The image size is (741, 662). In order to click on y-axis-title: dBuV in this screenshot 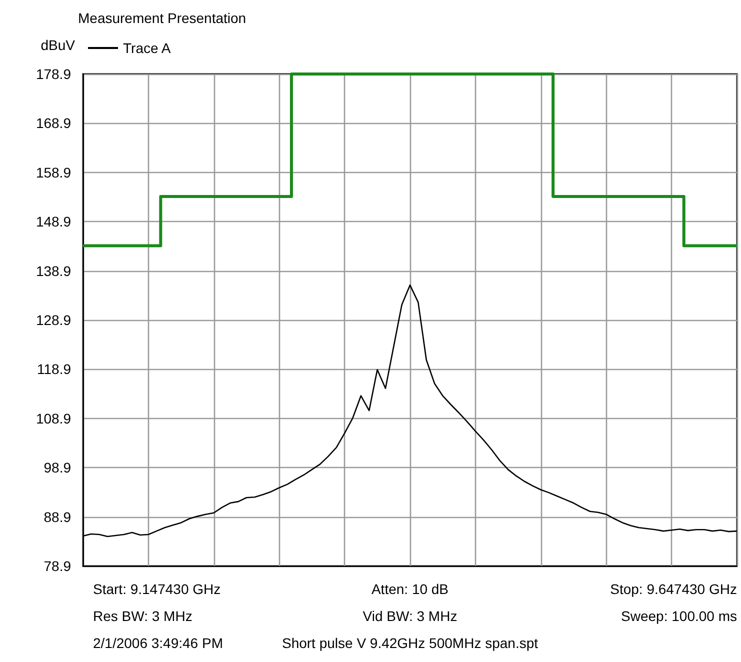, I will do `click(58, 45)`.